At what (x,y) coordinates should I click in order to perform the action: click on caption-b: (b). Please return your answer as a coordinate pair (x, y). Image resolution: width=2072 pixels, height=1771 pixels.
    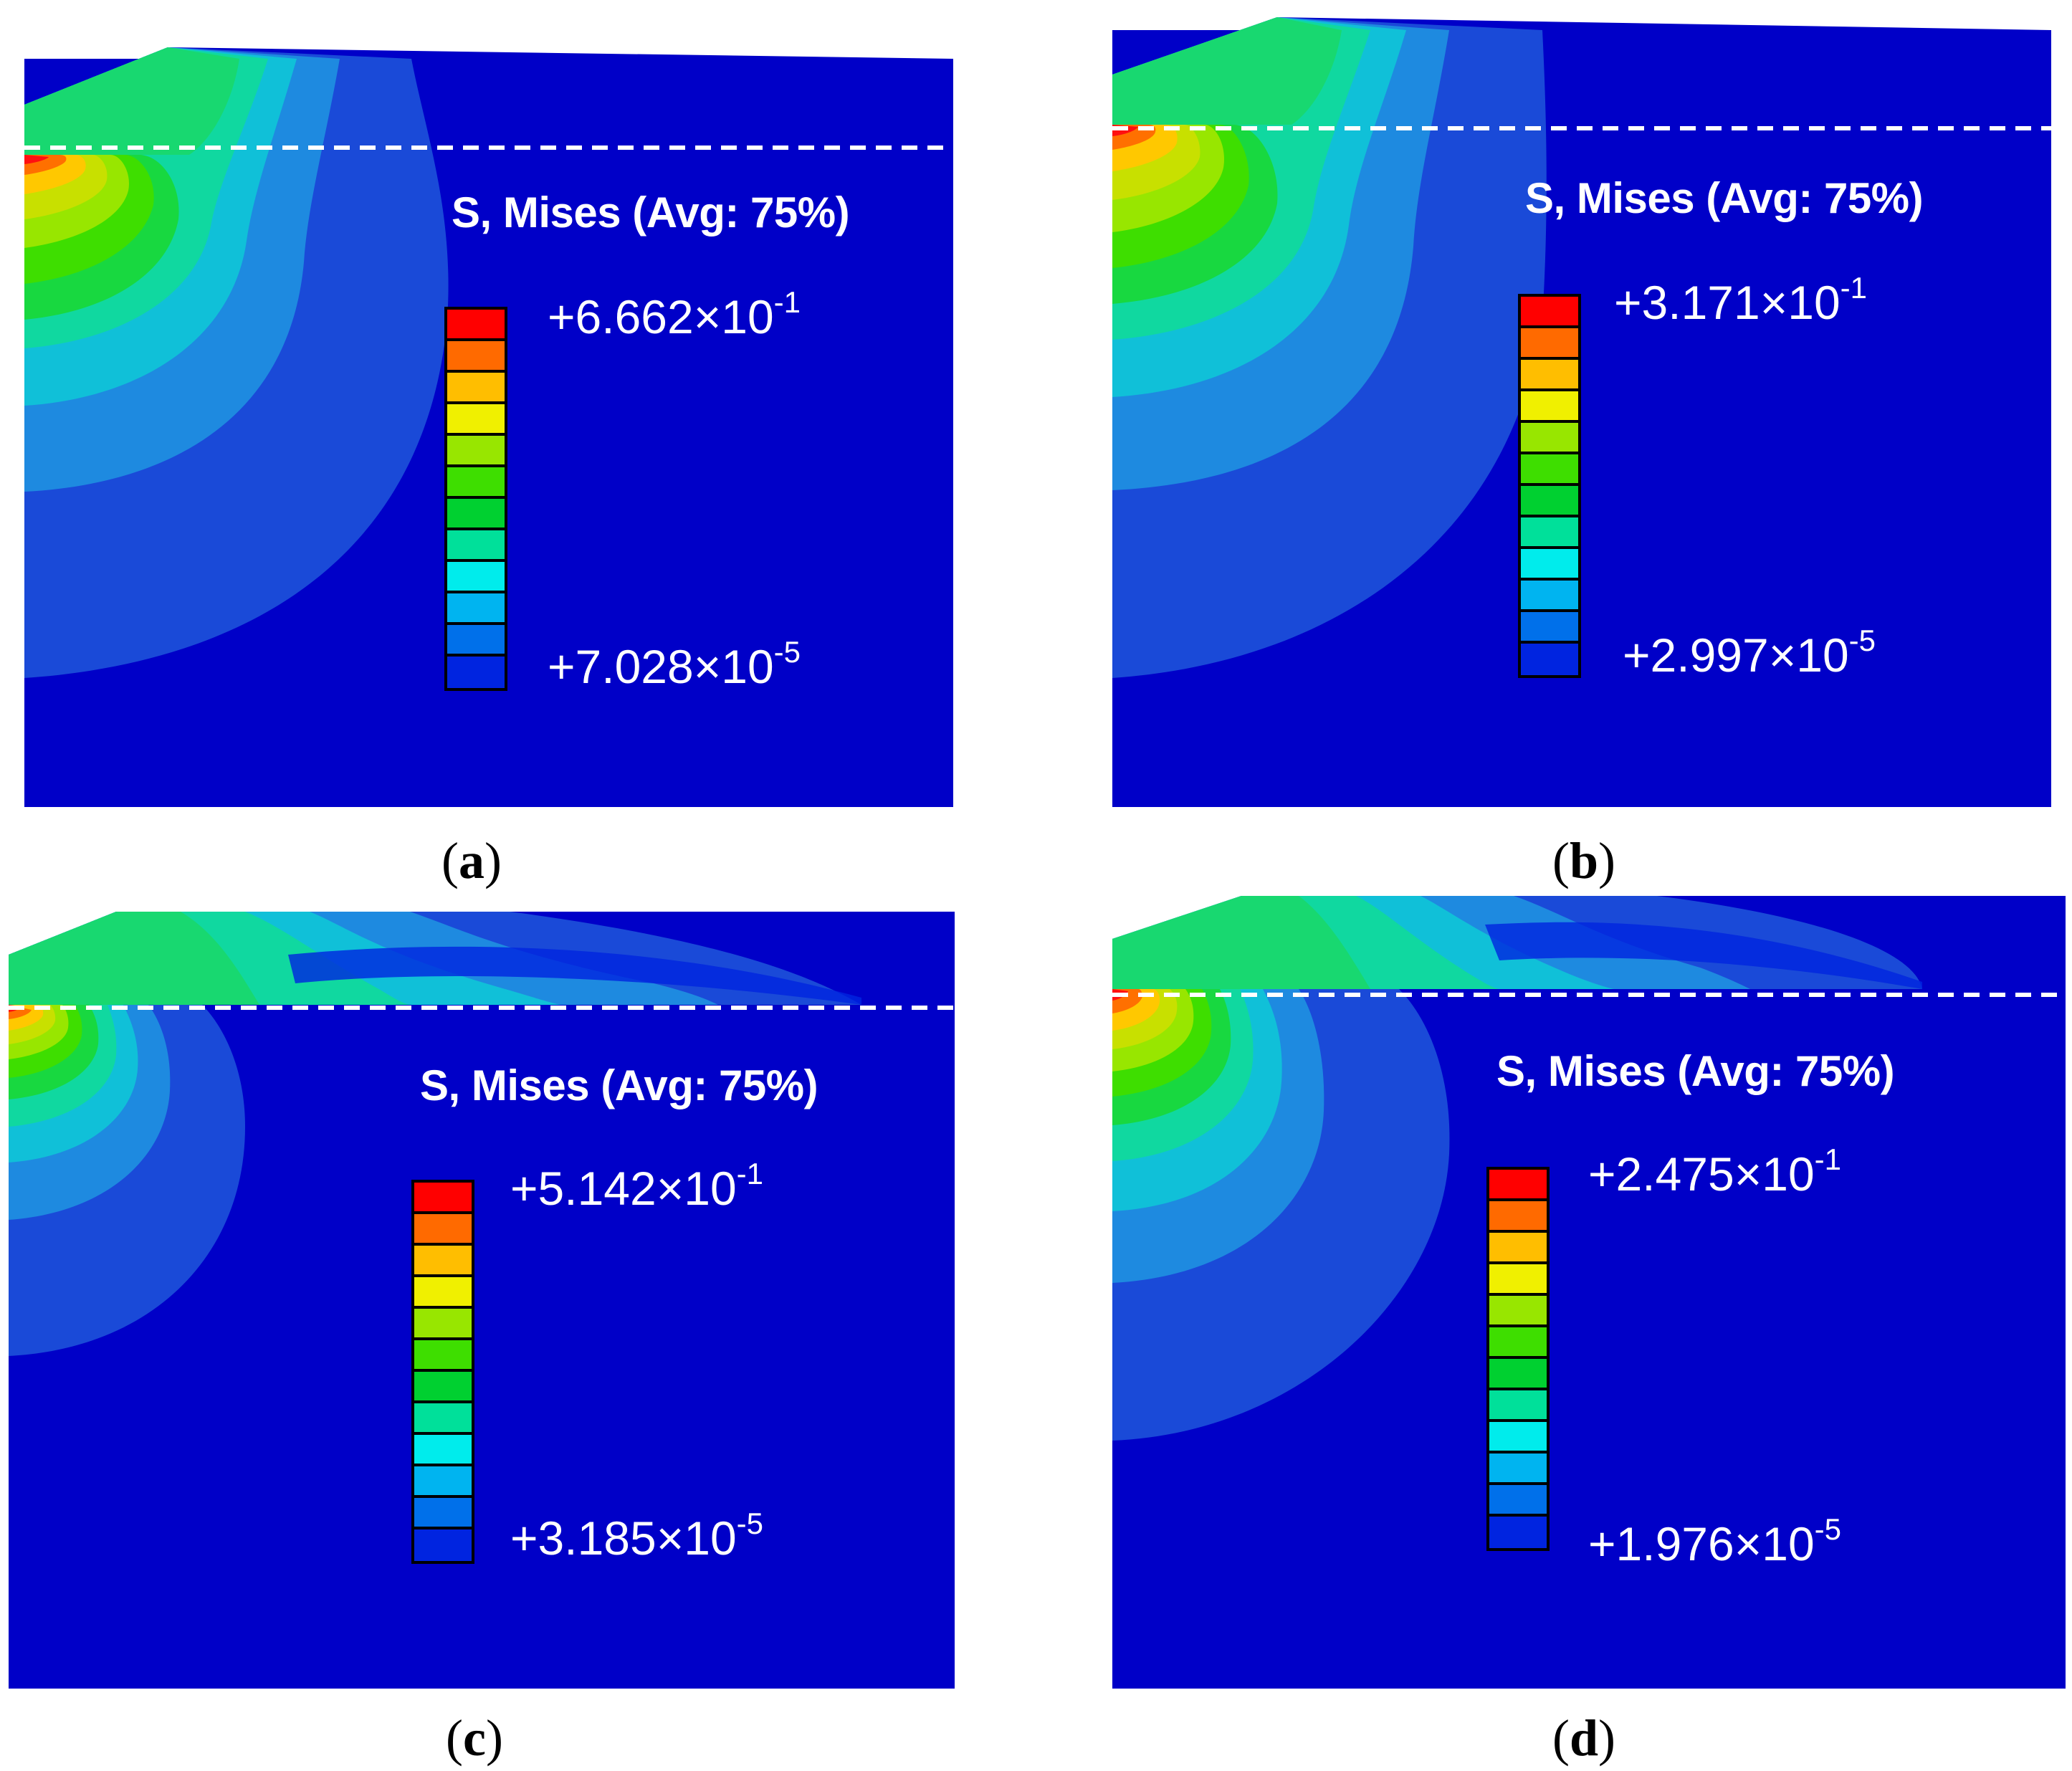
    Looking at the image, I should click on (1583, 860).